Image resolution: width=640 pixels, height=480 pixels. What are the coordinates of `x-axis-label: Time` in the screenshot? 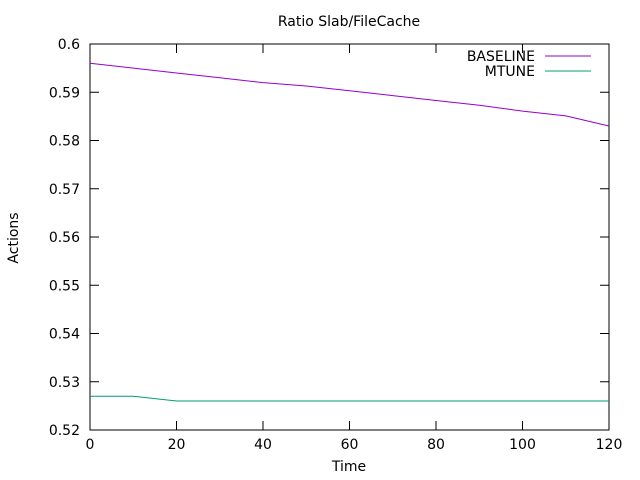 It's located at (348, 467).